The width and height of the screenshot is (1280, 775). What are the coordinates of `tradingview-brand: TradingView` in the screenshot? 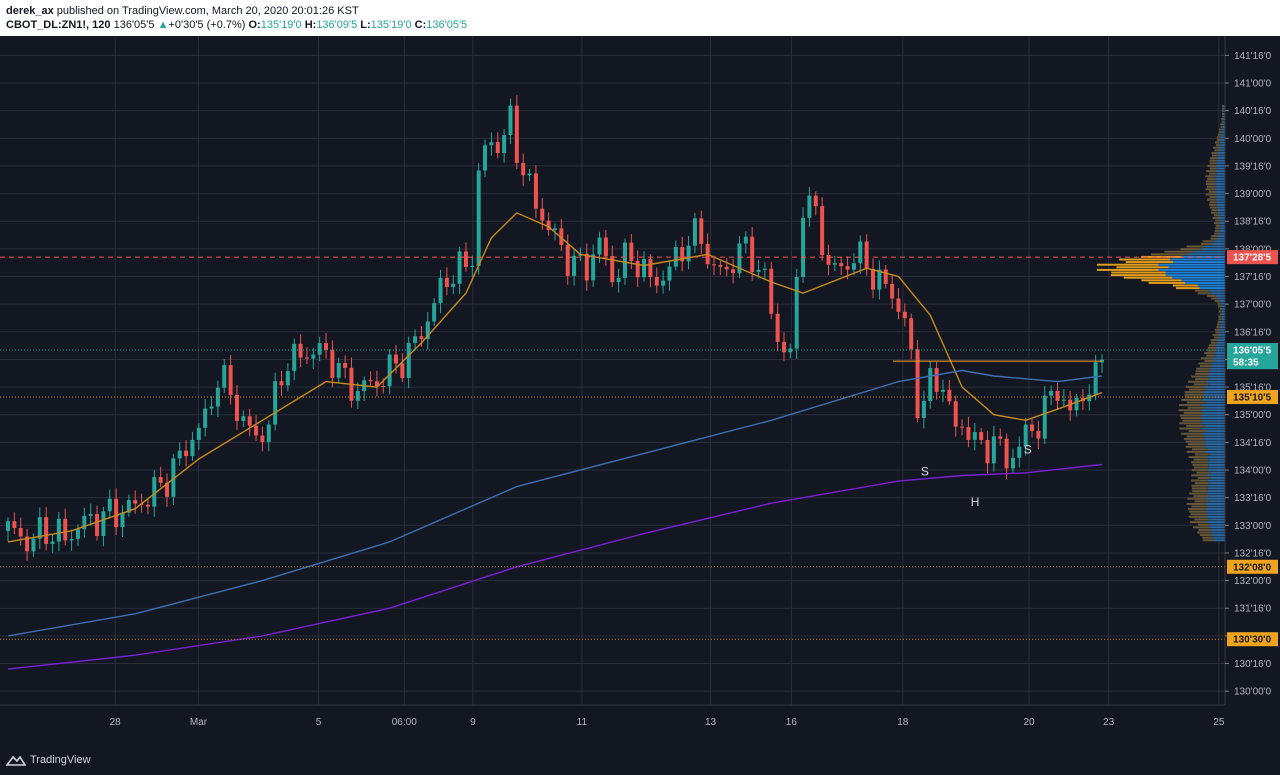 It's located at (48, 760).